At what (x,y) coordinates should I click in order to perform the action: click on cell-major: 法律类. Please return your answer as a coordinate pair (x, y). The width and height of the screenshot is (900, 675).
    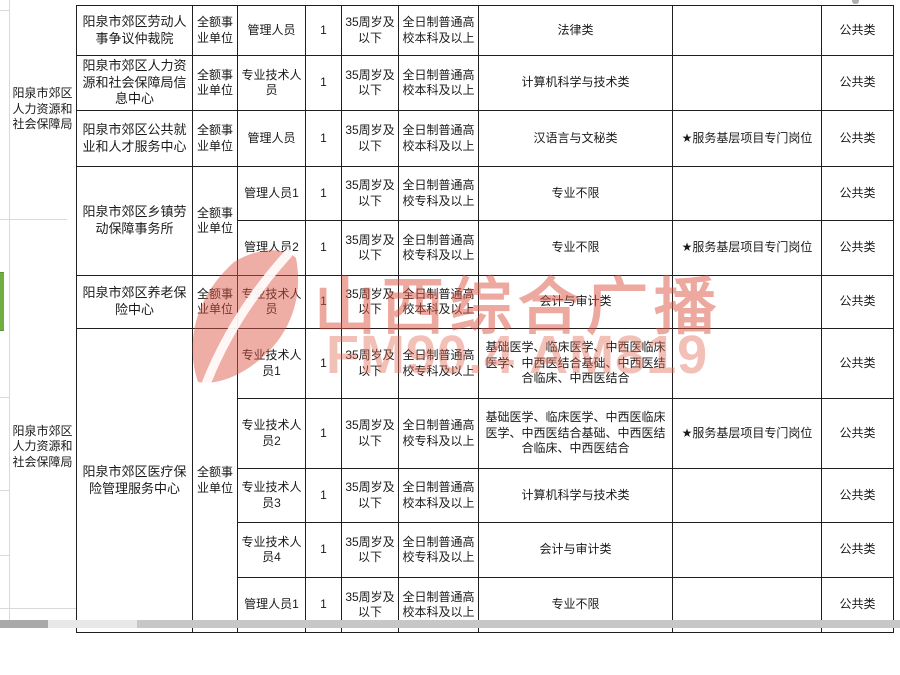
    Looking at the image, I should click on (576, 31).